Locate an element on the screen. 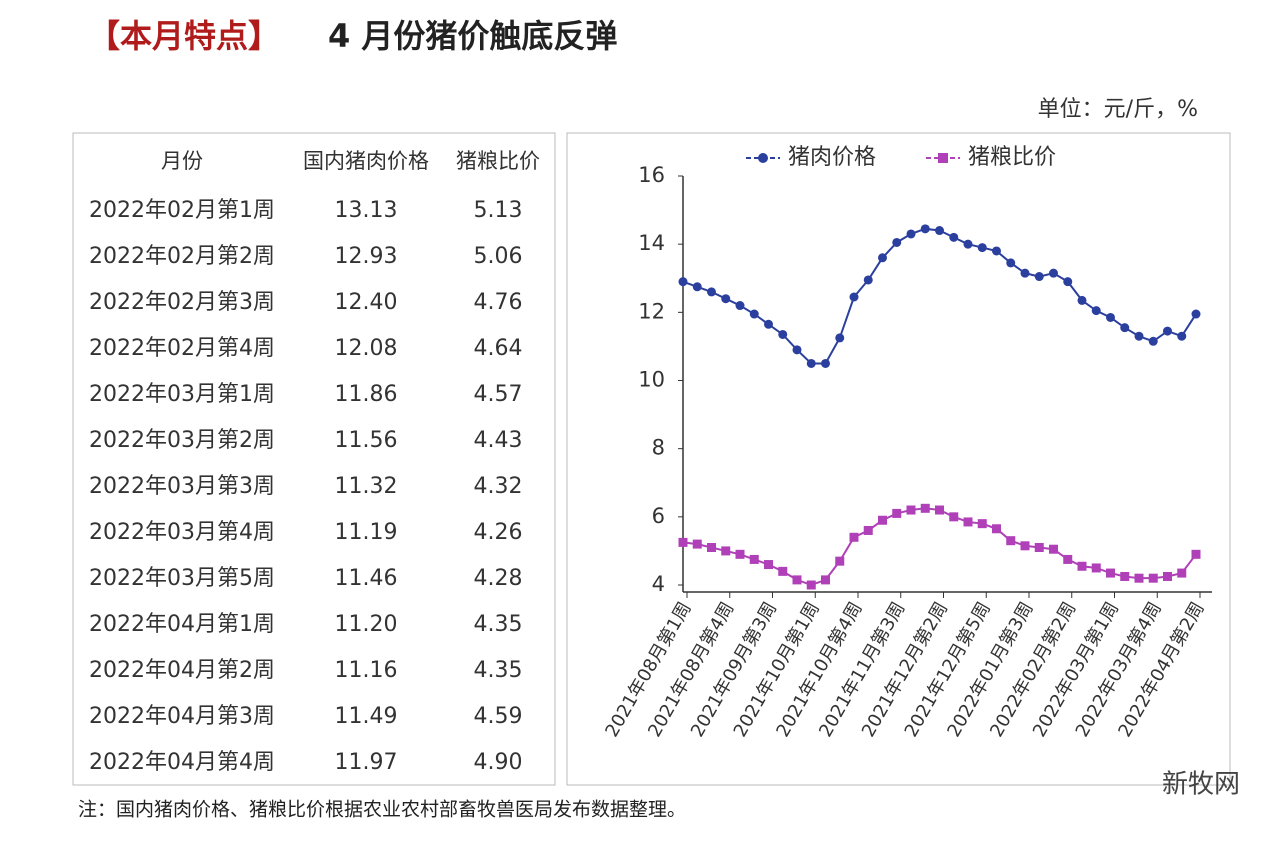 The width and height of the screenshot is (1282, 842). table-cell: 5.06 is located at coordinates (498, 256).